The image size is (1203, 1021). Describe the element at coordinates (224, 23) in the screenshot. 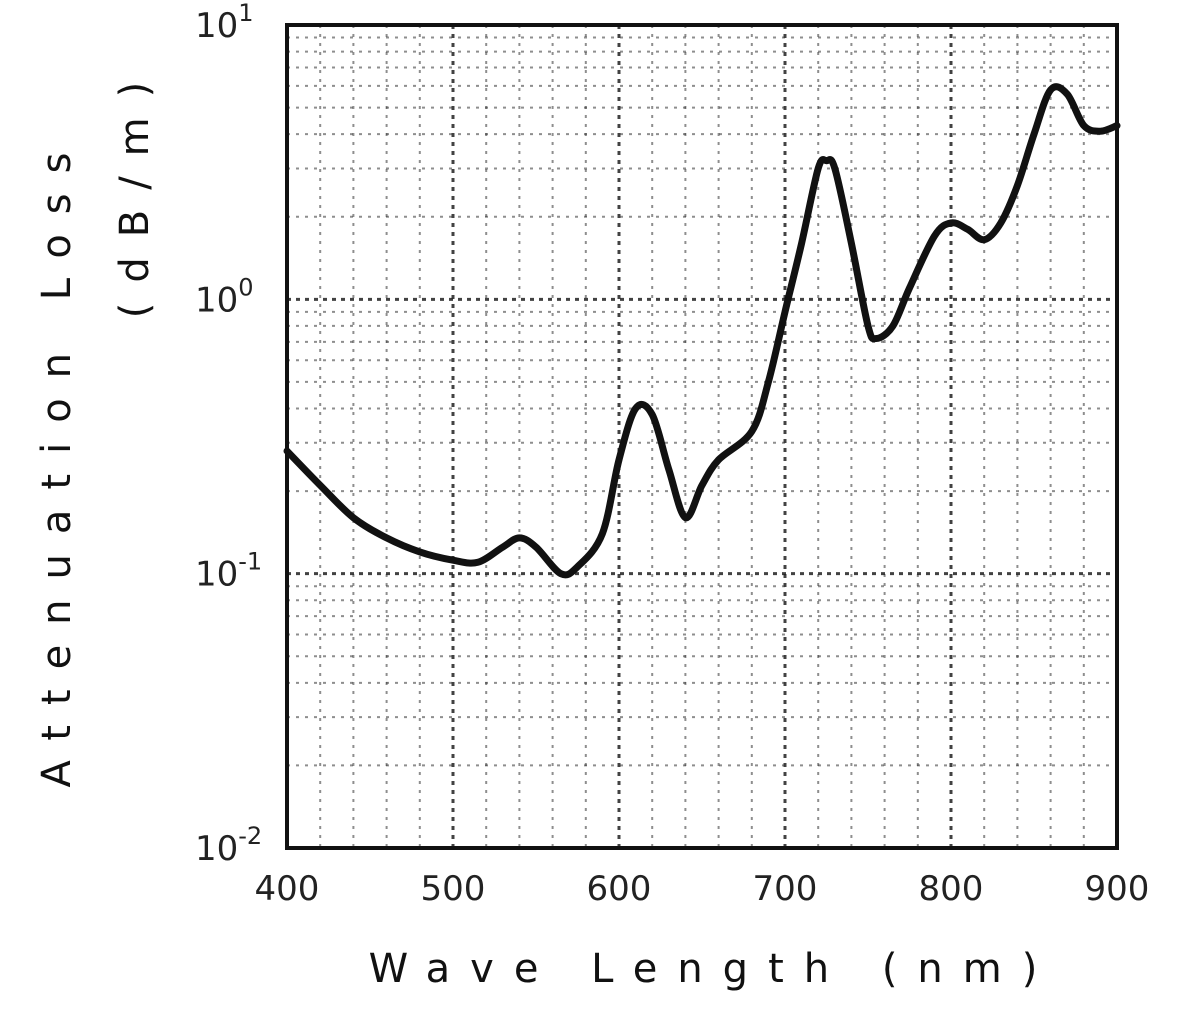

I see `y-tick-label: 10¹` at that location.